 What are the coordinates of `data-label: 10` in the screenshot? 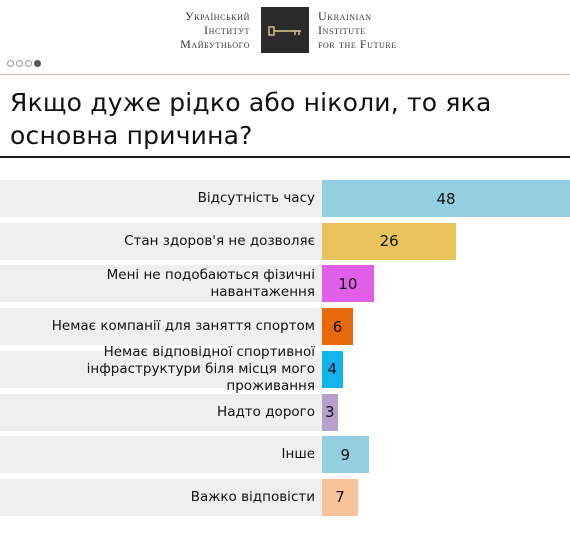 It's located at (348, 283).